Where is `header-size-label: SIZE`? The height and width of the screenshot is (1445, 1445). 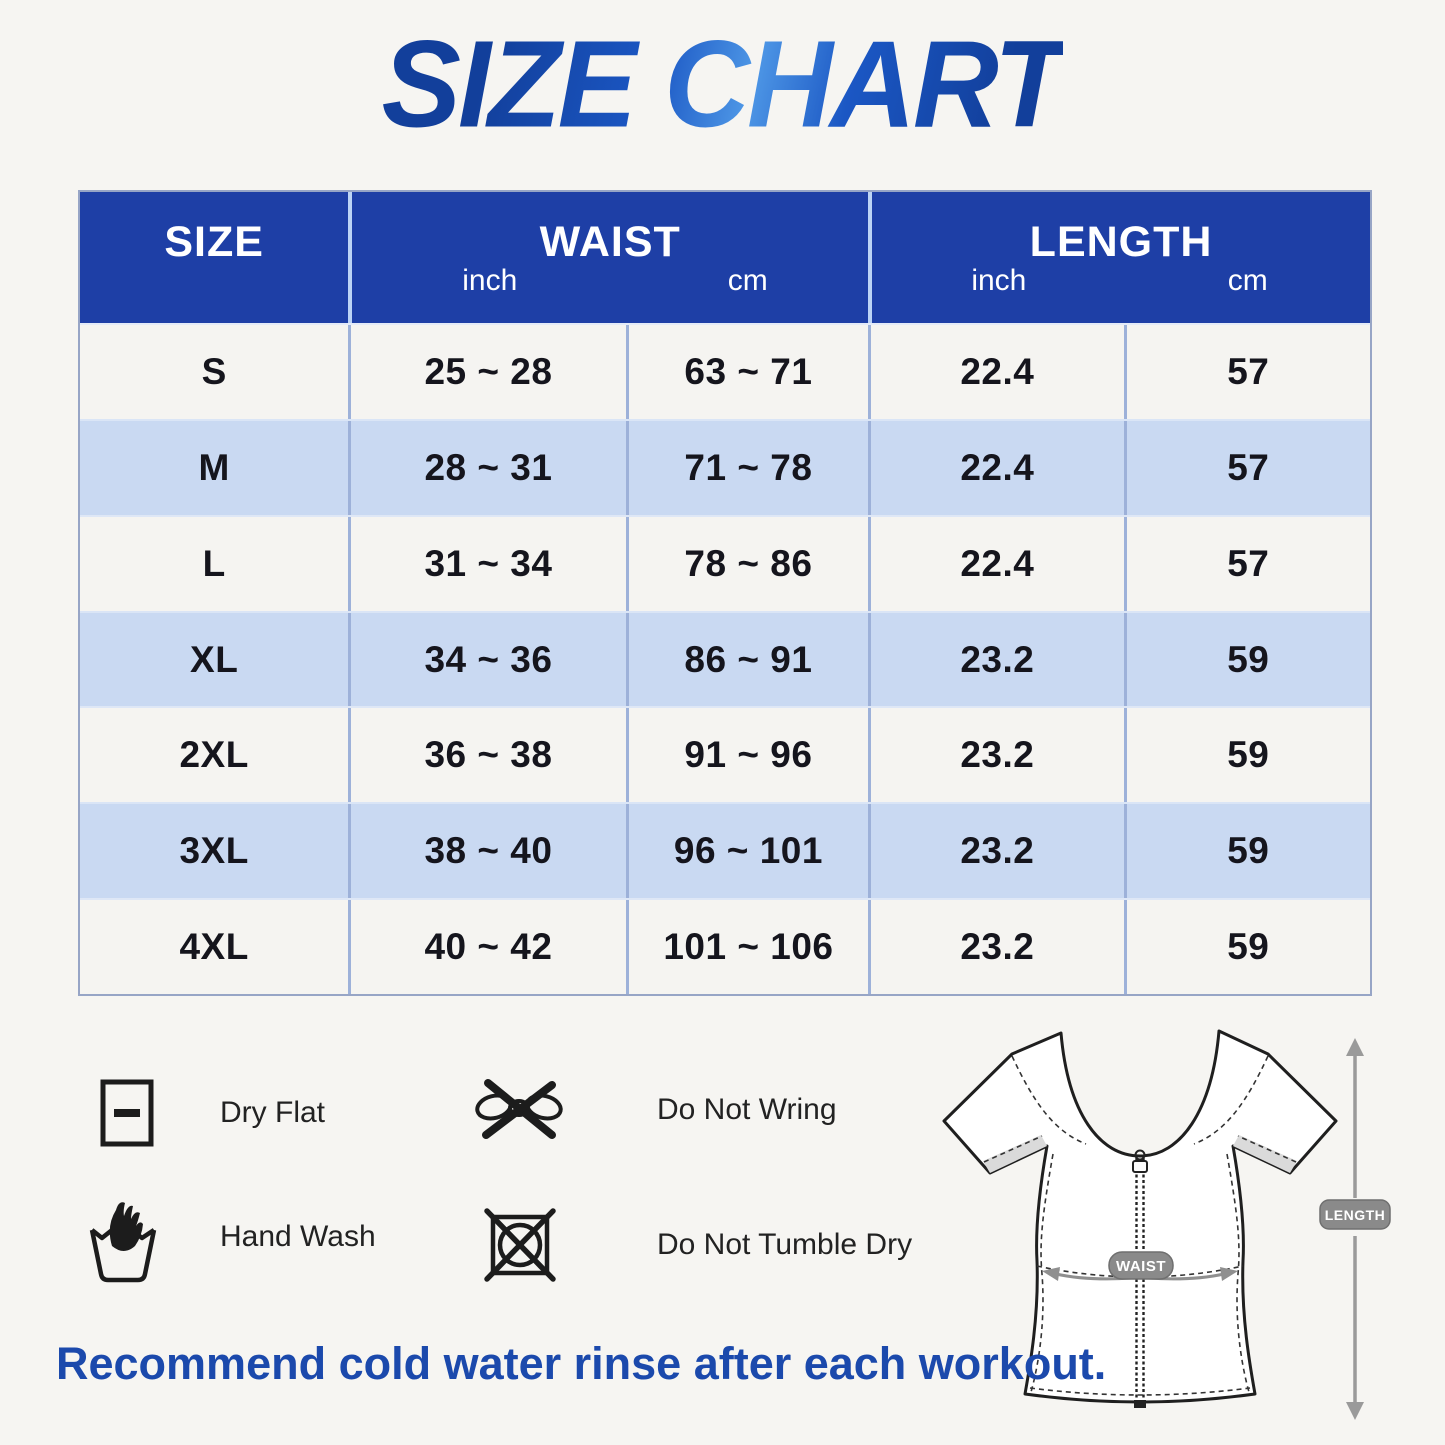 header-size-label: SIZE is located at coordinates (214, 242).